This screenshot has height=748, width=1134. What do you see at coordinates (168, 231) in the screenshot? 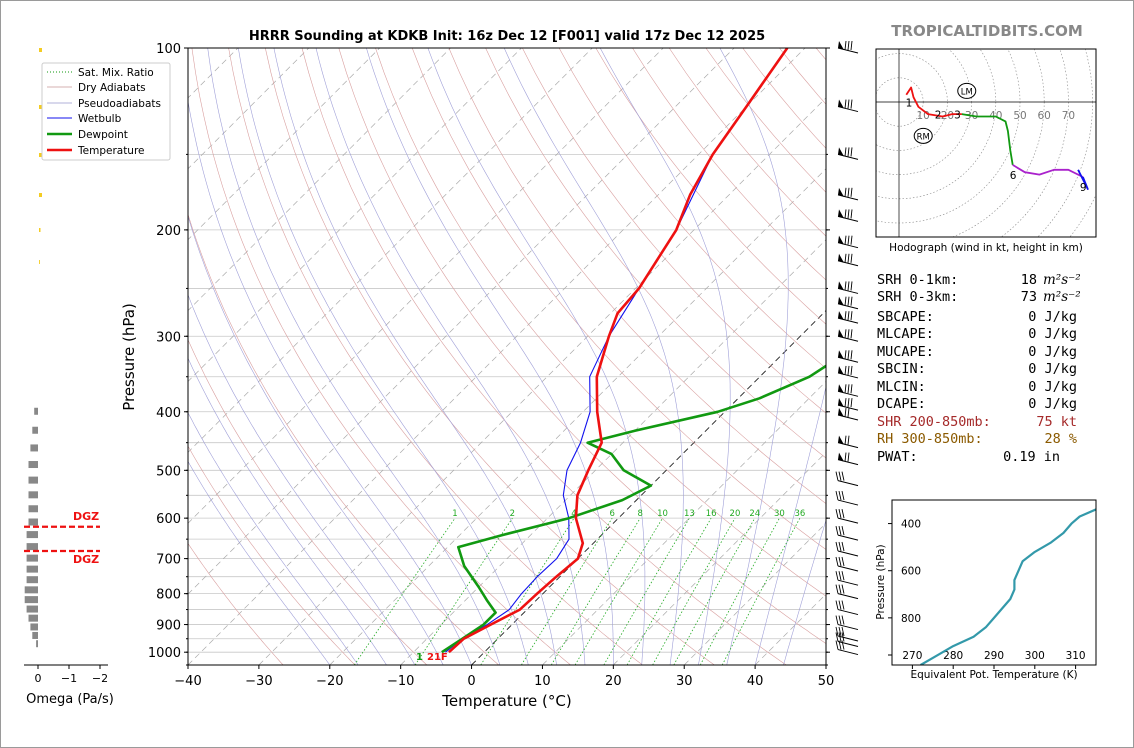
I see `ytick-label: 200` at bounding box center [168, 231].